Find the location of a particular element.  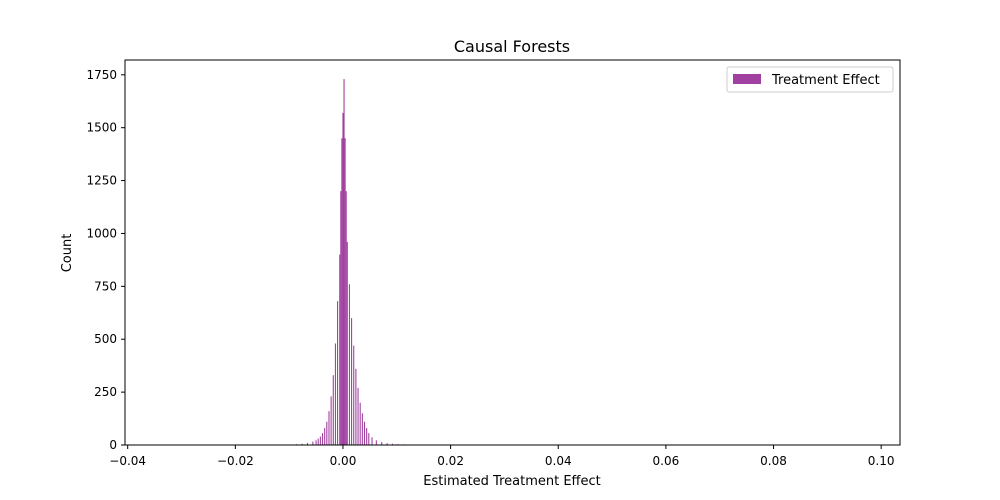

legend-swatch is located at coordinates (747, 79).